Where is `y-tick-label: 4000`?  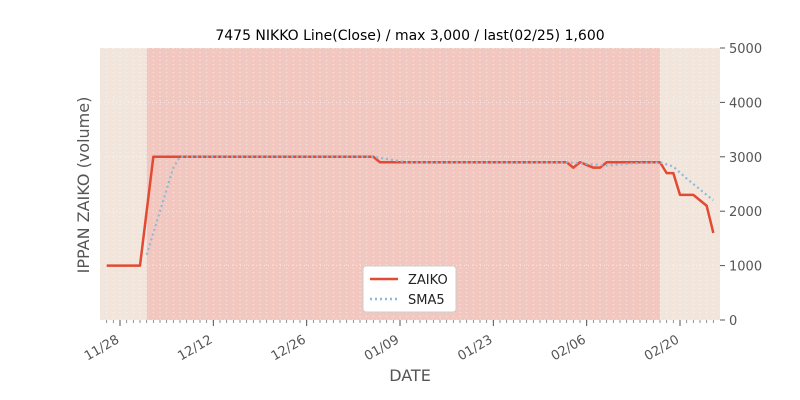
y-tick-label: 4000 is located at coordinates (745, 103).